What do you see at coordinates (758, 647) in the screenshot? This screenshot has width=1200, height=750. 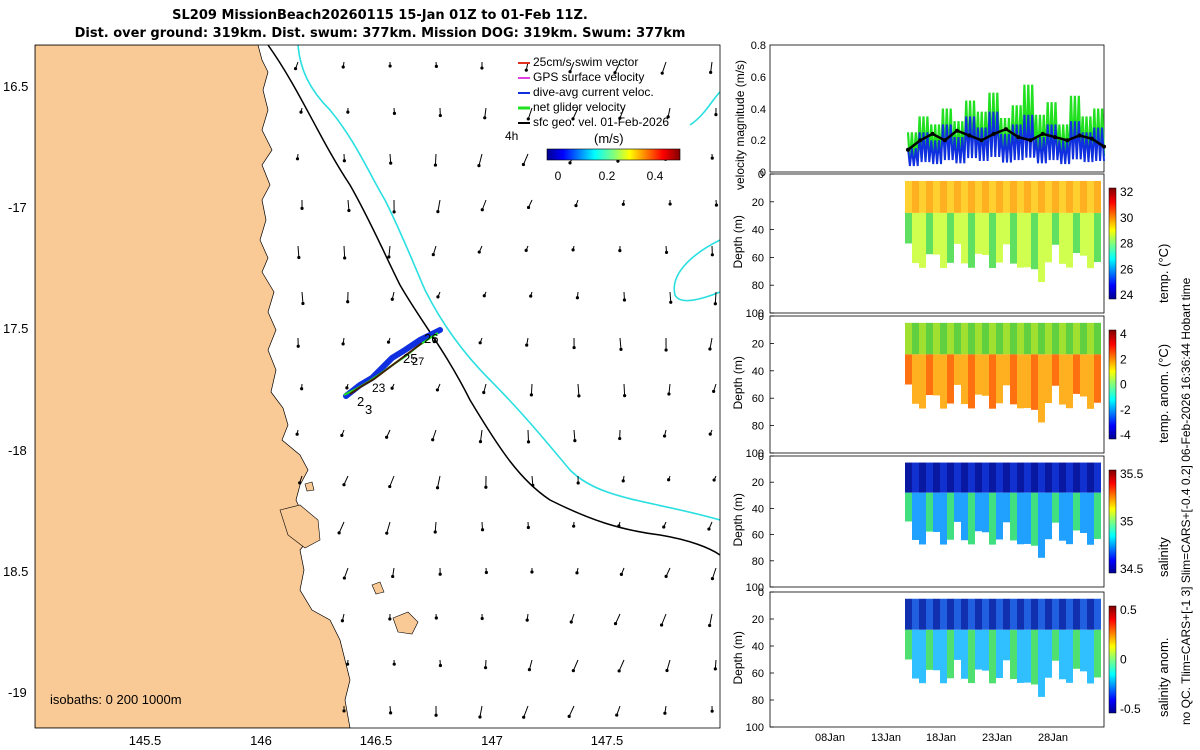 I see `depth-ytick: 40` at bounding box center [758, 647].